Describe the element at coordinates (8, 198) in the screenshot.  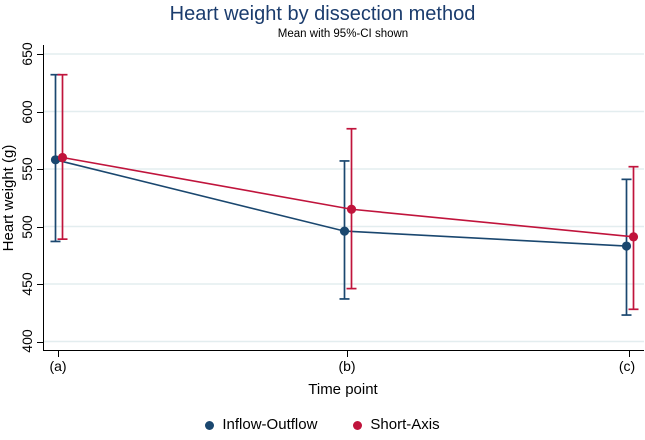
I see `y-axis-title: Heart weight (g)` at that location.